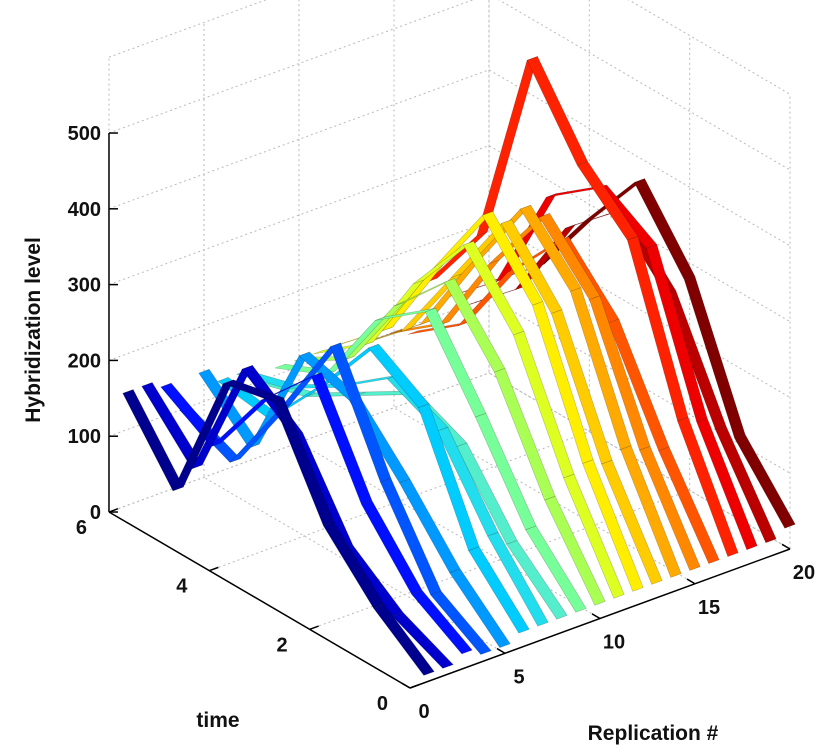  I want to click on y-axis-line, so click(259, 600).